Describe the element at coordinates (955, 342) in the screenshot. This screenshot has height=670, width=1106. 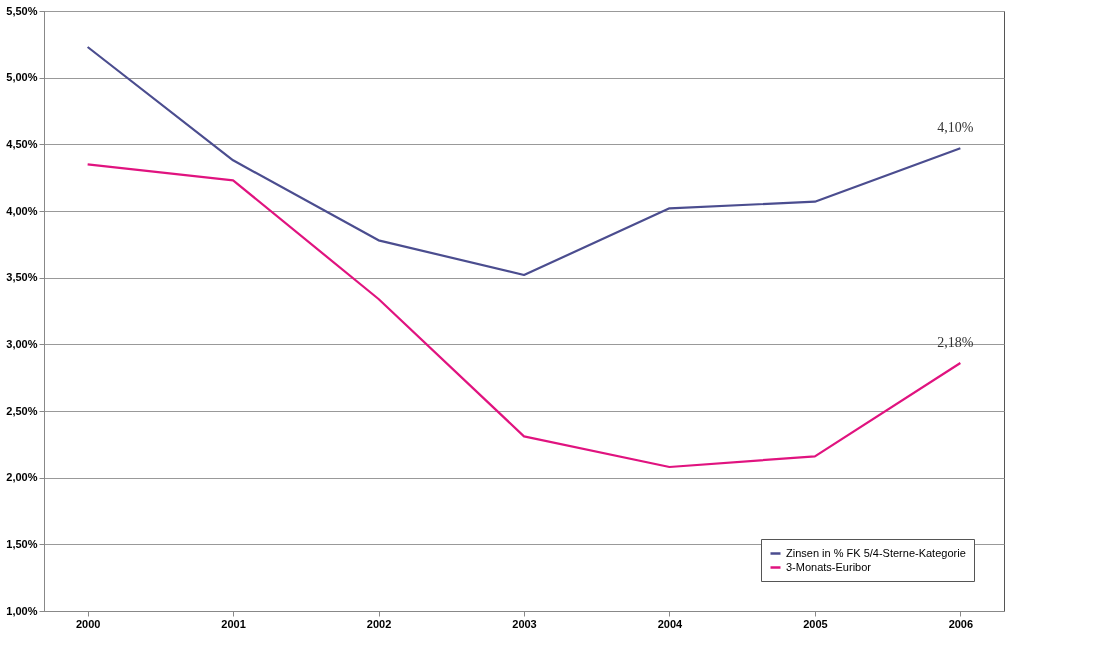
I see `annotation: 2,18%` at that location.